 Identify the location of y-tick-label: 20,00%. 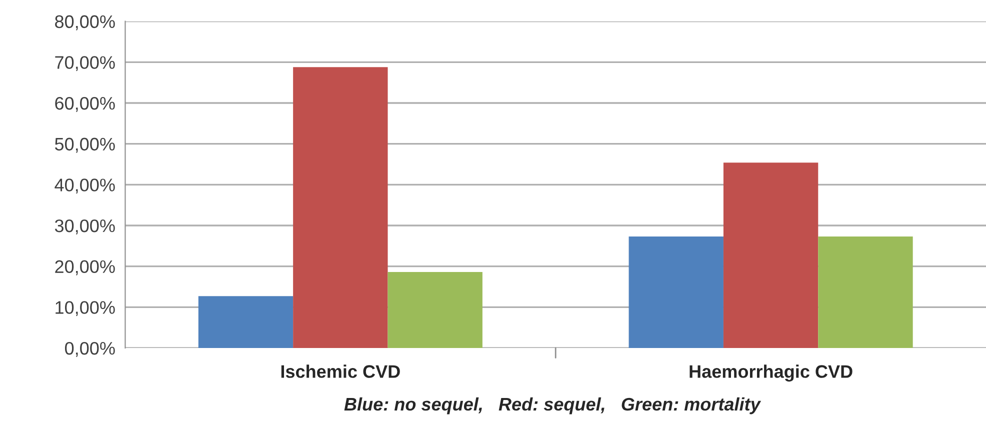
(85, 268).